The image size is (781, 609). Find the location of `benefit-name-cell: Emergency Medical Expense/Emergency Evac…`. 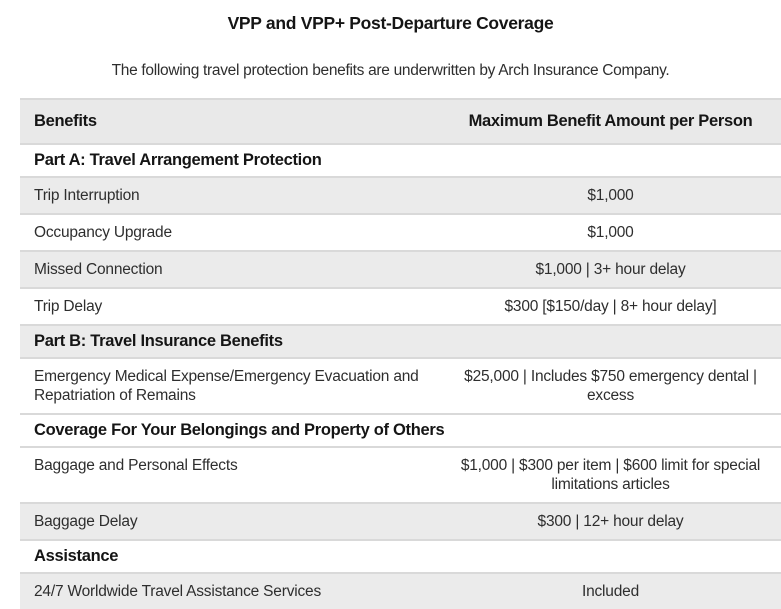

benefit-name-cell: Emergency Medical Expense/Emergency Evac… is located at coordinates (230, 385).